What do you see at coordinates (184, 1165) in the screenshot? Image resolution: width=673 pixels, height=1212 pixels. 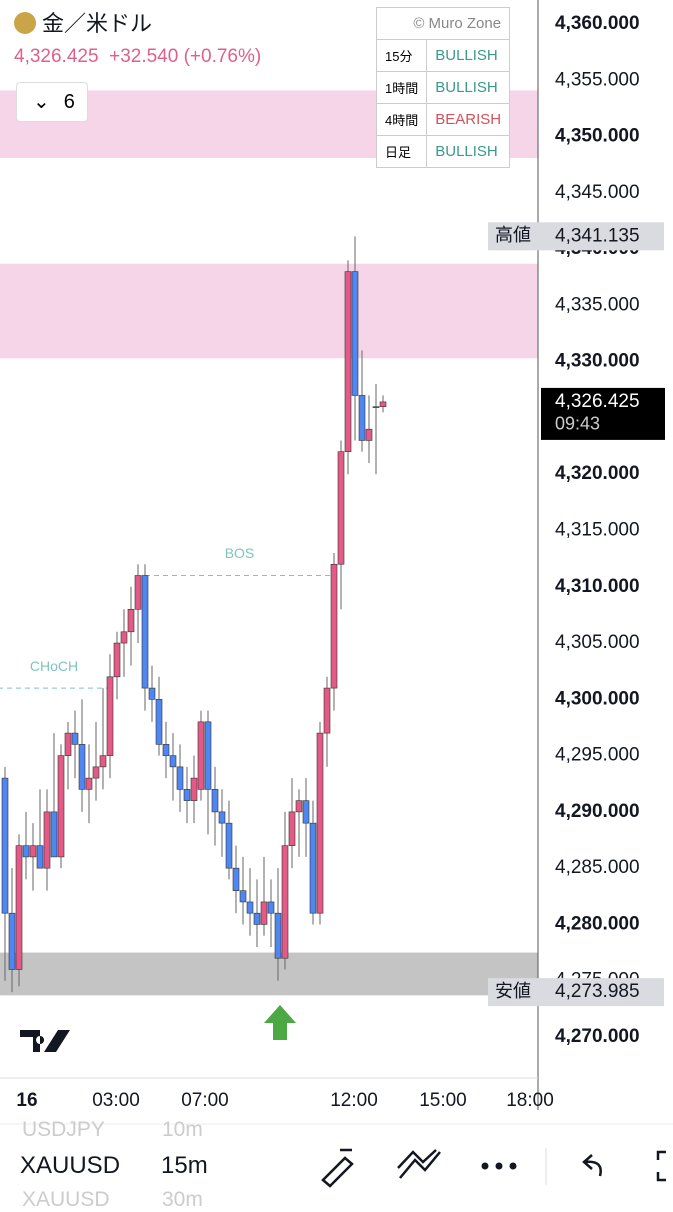 I see `tf: 15m` at bounding box center [184, 1165].